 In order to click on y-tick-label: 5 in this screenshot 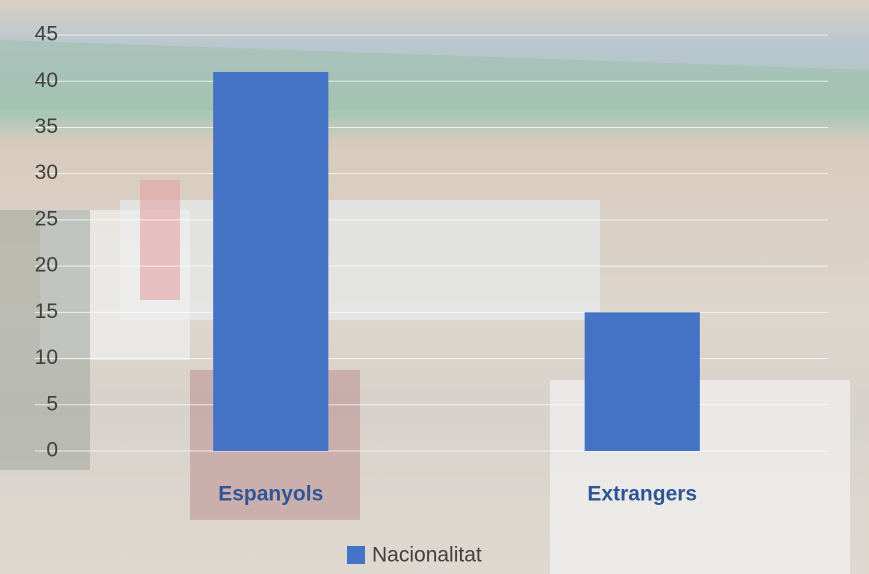, I will do `click(52, 403)`.